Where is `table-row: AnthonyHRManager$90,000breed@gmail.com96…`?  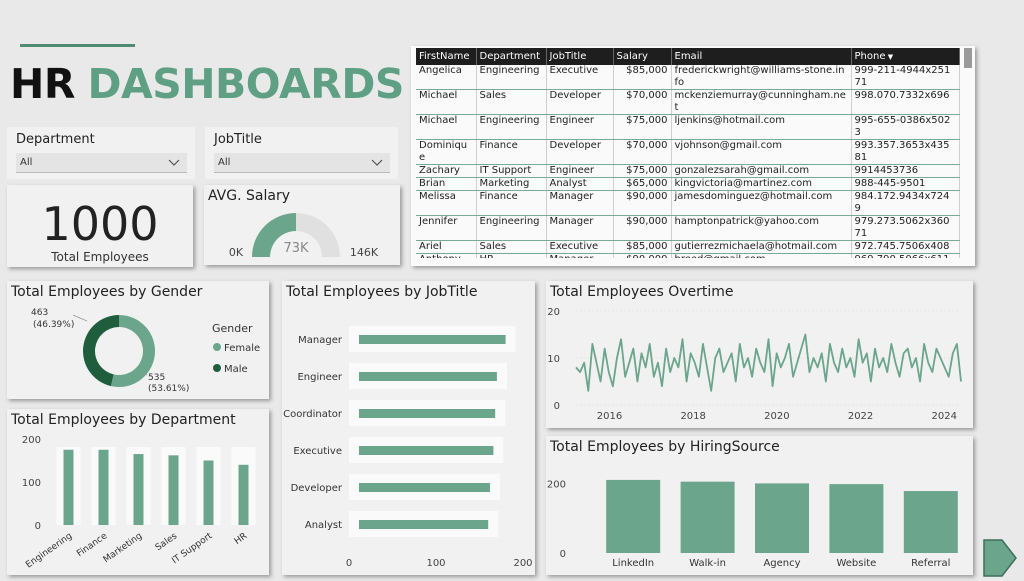 table-row: AnthonyHRManager$90,000breed@gmail.com96… is located at coordinates (688, 255).